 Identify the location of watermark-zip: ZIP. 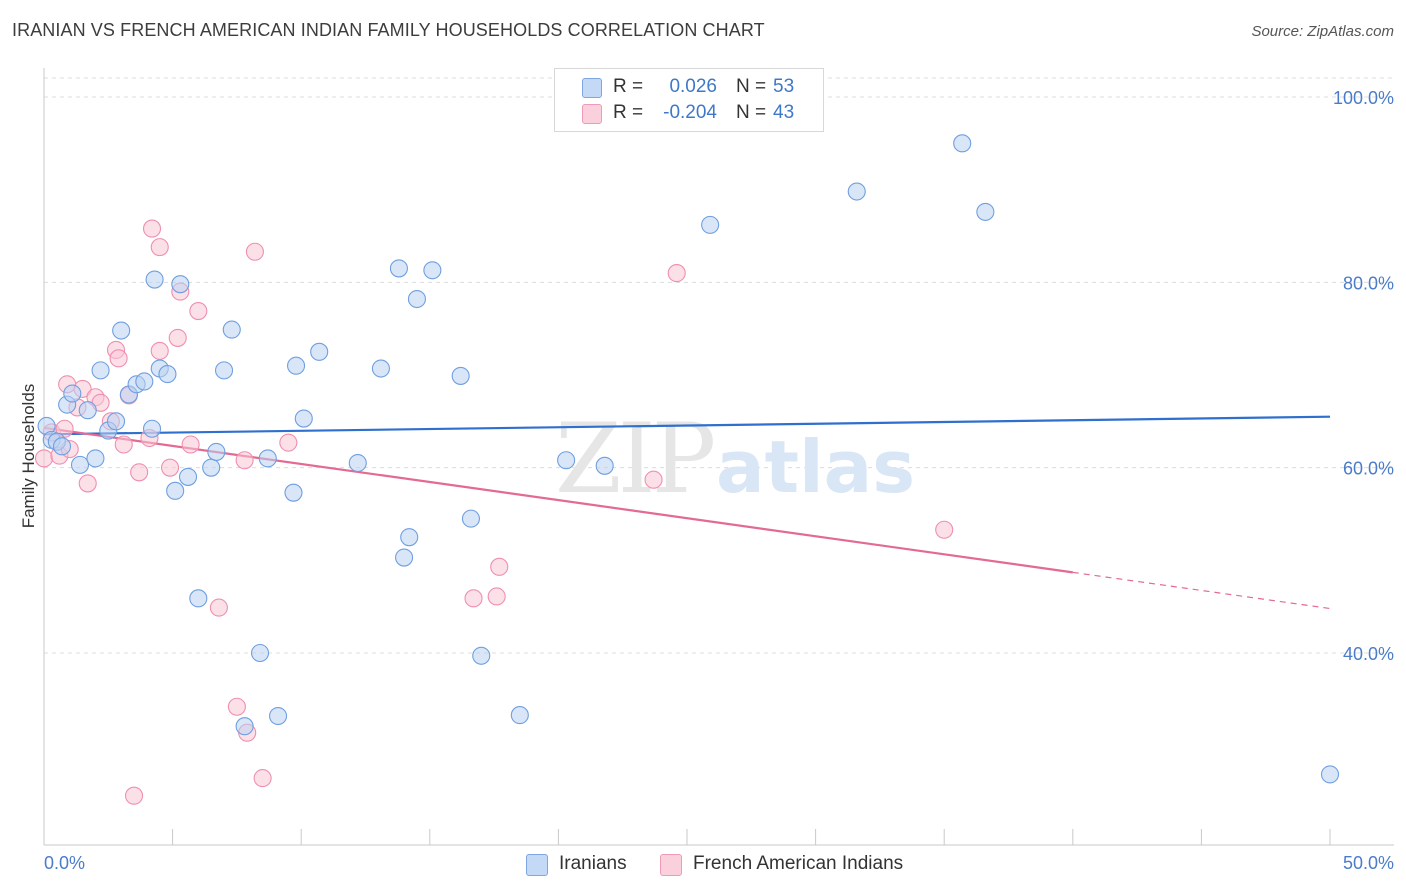
(634, 459).